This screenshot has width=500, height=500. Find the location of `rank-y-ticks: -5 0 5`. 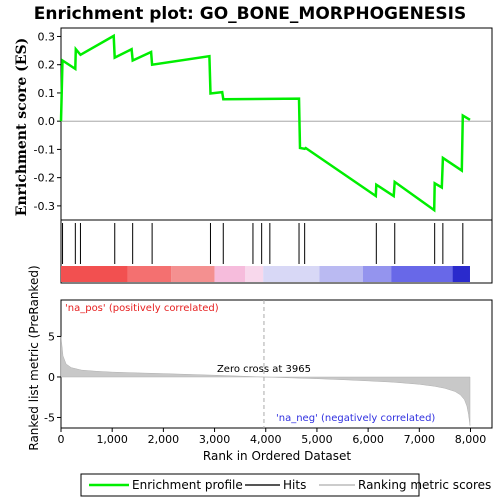

rank-y-ticks: -5 0 5 is located at coordinates (52, 377).